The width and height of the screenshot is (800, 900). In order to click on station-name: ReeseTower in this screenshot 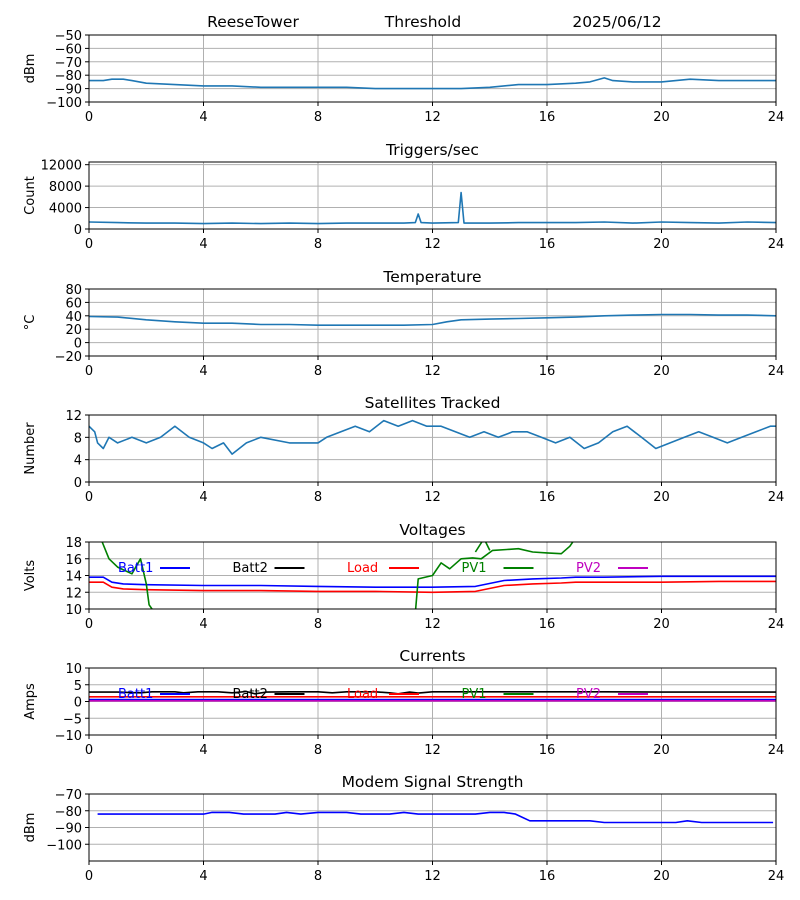, I will do `click(253, 22)`.